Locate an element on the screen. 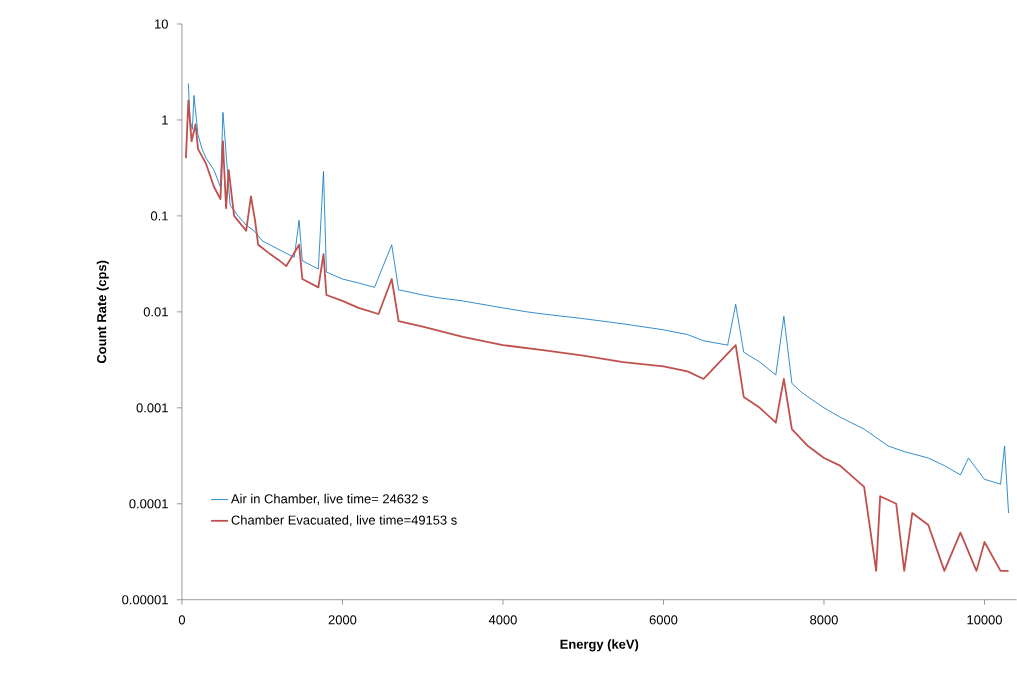  x-tick-label: 0 is located at coordinates (182, 620).